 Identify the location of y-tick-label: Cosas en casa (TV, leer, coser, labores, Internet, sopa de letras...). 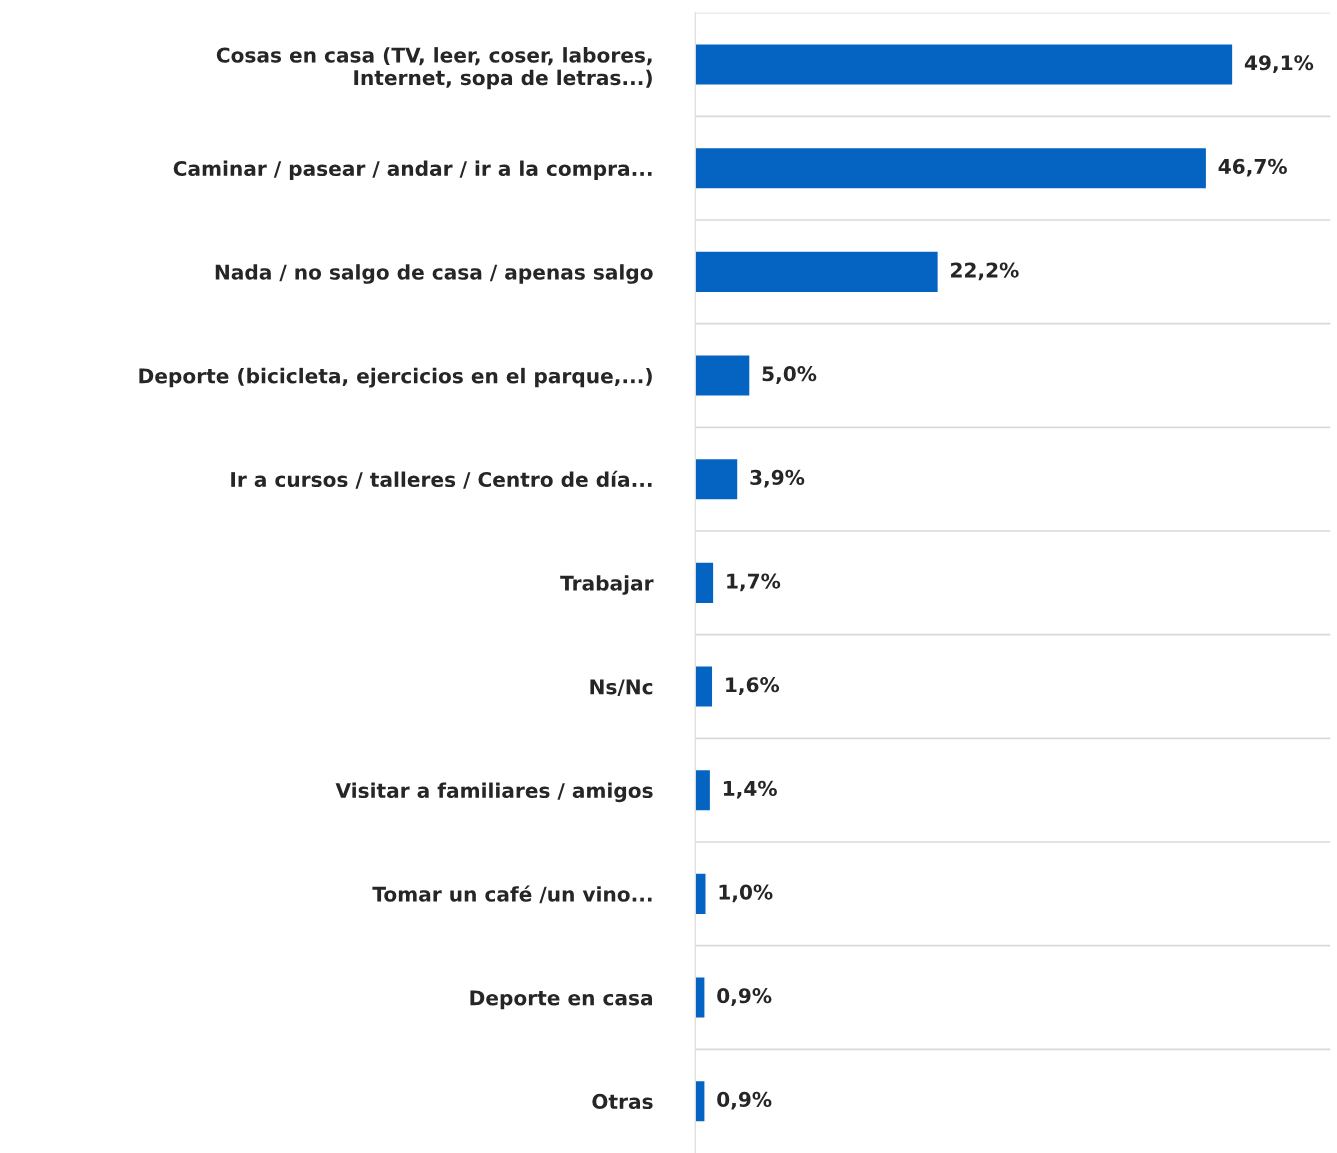
(434, 68).